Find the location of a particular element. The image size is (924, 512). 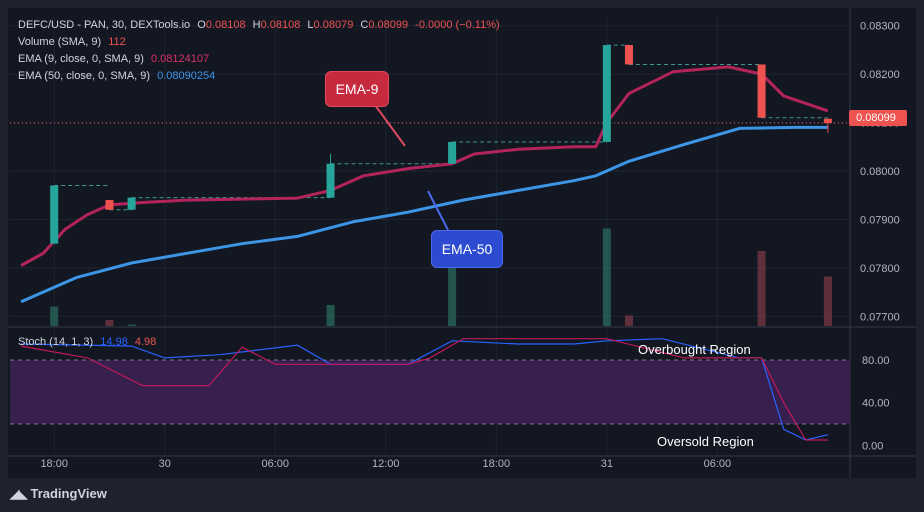

open-value: 0.08108 is located at coordinates (225, 25).